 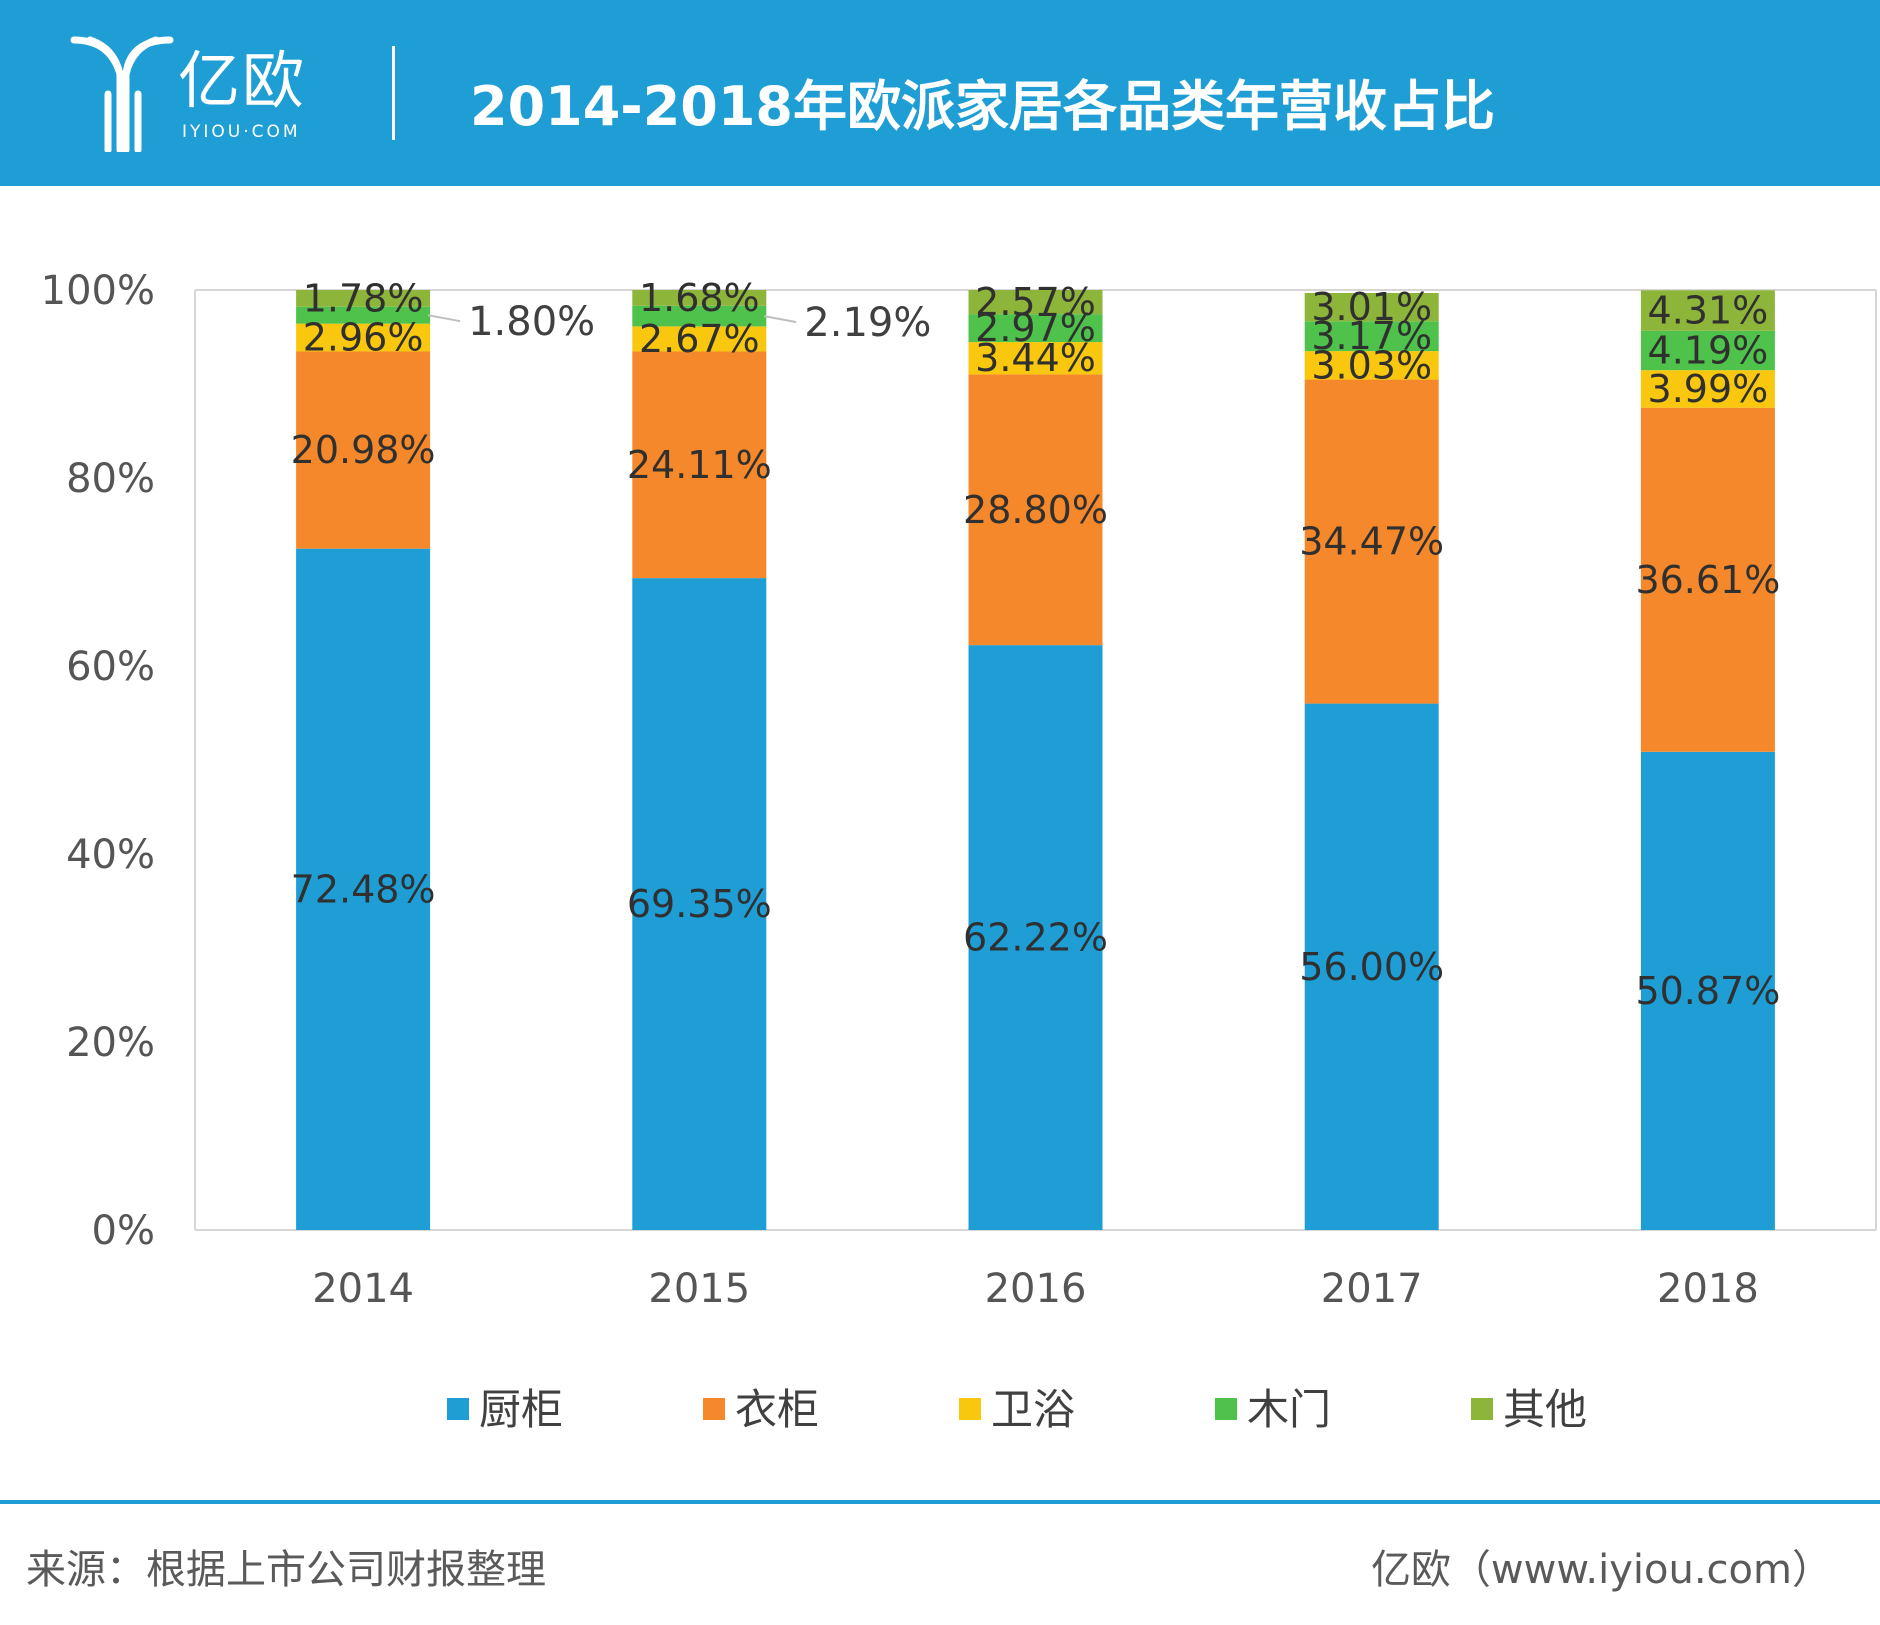 I want to click on data-label: 72.48%, so click(x=363, y=889).